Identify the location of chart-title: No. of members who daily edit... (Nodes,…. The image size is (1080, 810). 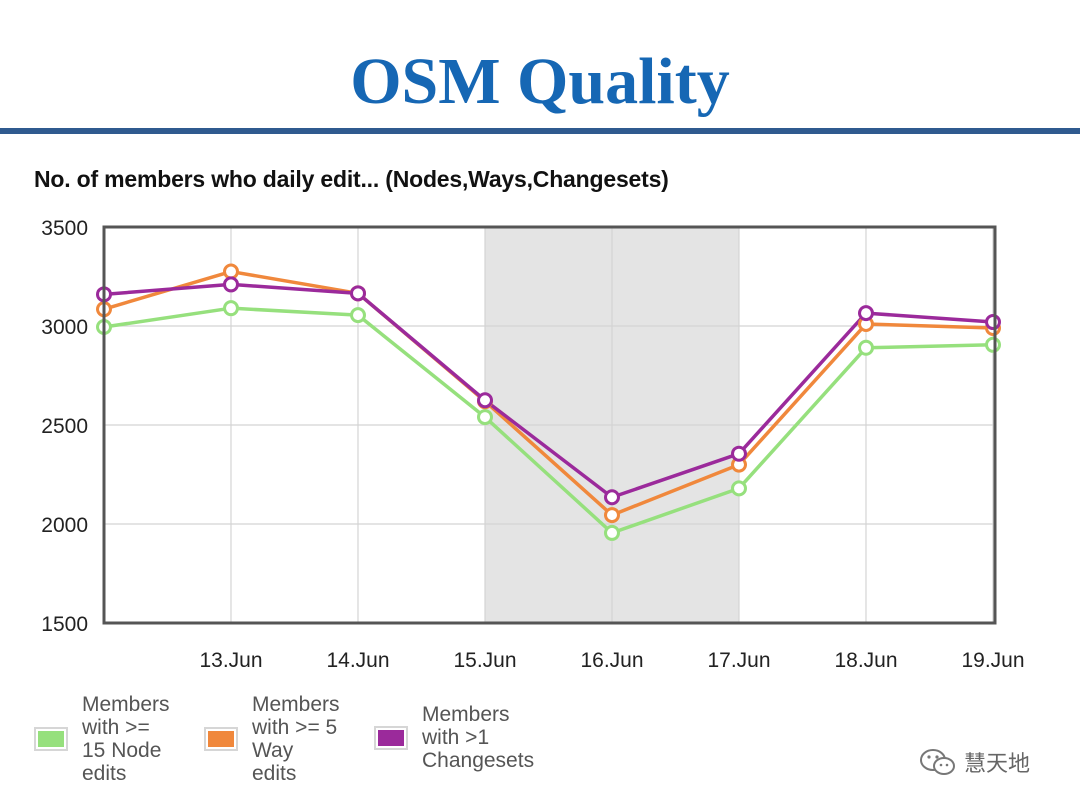
(351, 179).